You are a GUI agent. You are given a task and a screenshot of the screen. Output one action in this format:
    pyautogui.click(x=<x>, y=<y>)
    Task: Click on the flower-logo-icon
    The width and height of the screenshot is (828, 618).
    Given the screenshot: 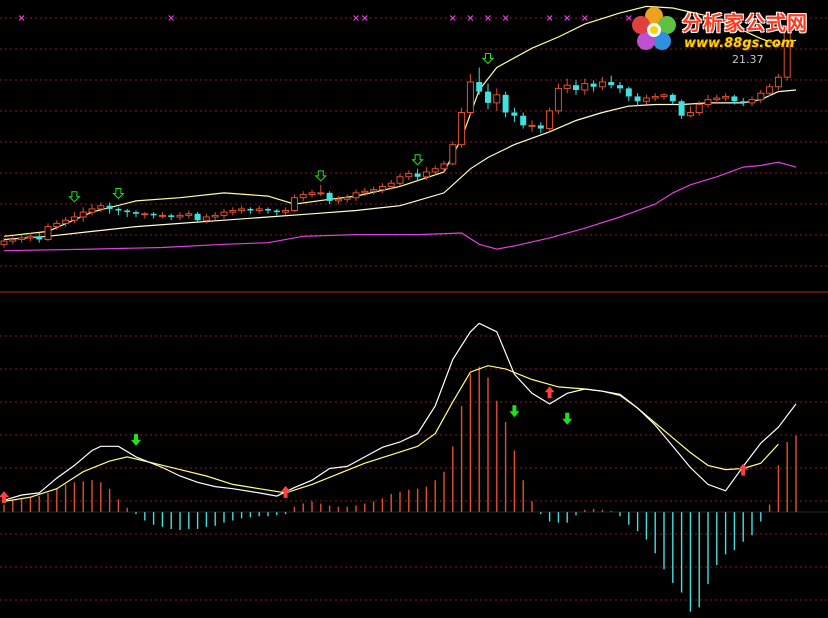 What is the action you would take?
    pyautogui.click(x=654, y=28)
    